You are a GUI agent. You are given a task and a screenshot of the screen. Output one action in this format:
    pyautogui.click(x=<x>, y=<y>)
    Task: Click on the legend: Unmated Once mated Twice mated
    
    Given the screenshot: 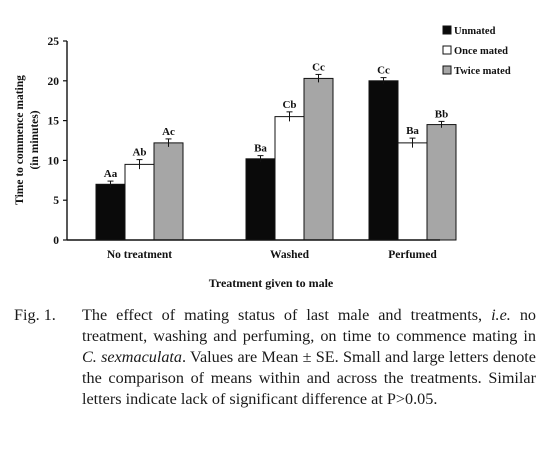 What is the action you would take?
    pyautogui.click(x=476, y=51)
    